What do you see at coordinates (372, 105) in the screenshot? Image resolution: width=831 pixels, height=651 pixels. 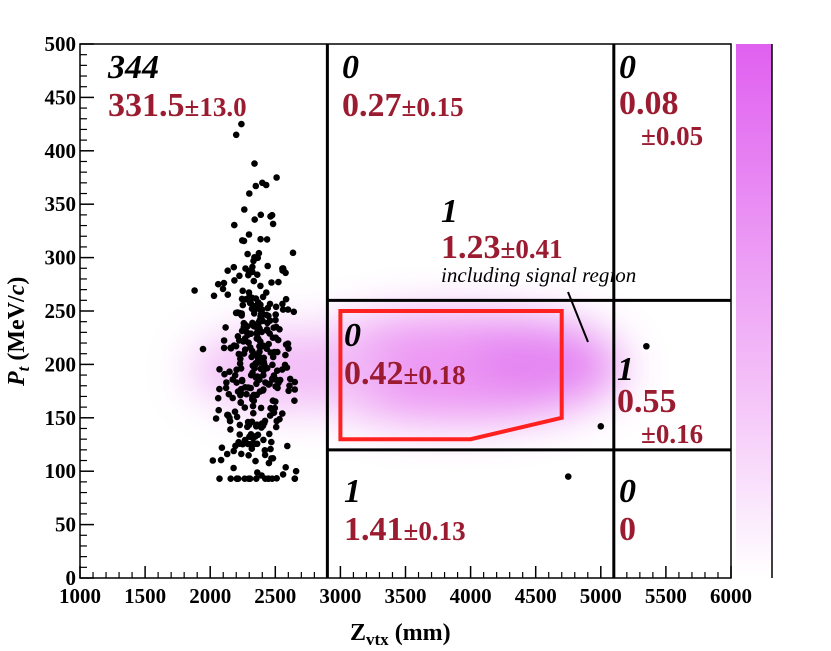 I see `expected-value: 0.27` at bounding box center [372, 105].